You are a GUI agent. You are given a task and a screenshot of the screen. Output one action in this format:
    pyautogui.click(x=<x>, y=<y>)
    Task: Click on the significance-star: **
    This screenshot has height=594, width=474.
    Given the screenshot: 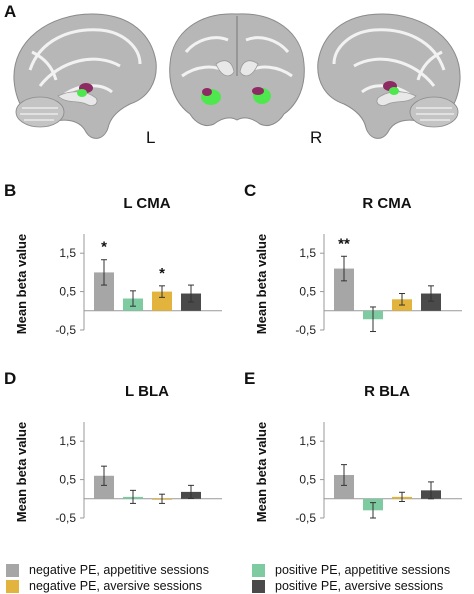 What is the action you would take?
    pyautogui.click(x=344, y=243)
    